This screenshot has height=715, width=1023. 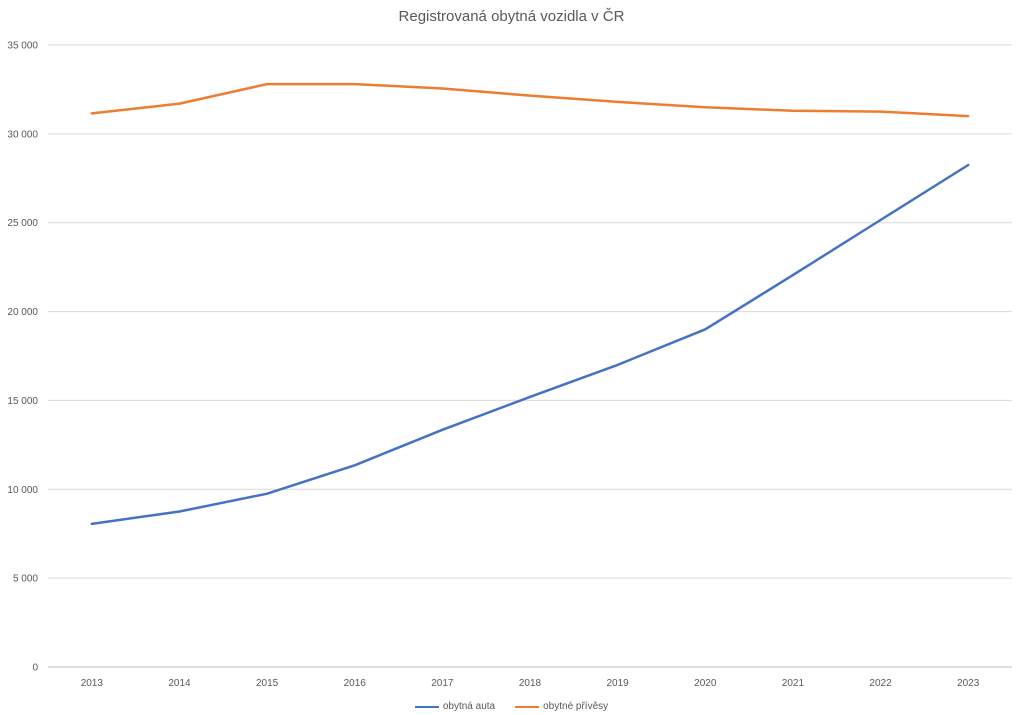 What do you see at coordinates (35, 668) in the screenshot?
I see `y-tick-label: 0` at bounding box center [35, 668].